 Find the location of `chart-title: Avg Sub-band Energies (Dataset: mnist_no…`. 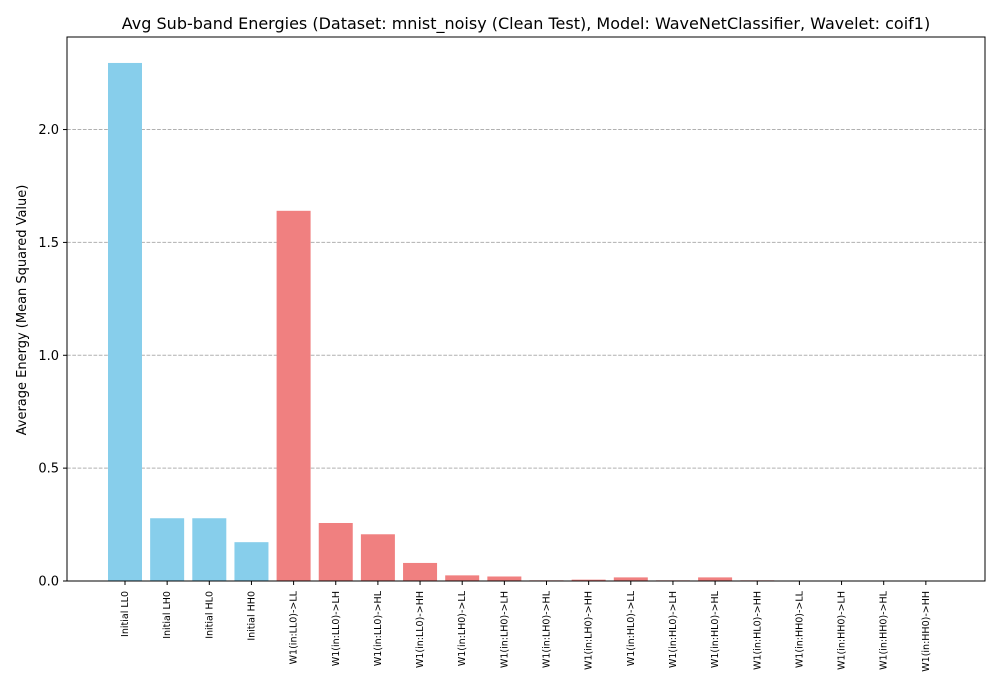

chart-title: Avg Sub-band Energies (Dataset: mnist_no… is located at coordinates (526, 24).